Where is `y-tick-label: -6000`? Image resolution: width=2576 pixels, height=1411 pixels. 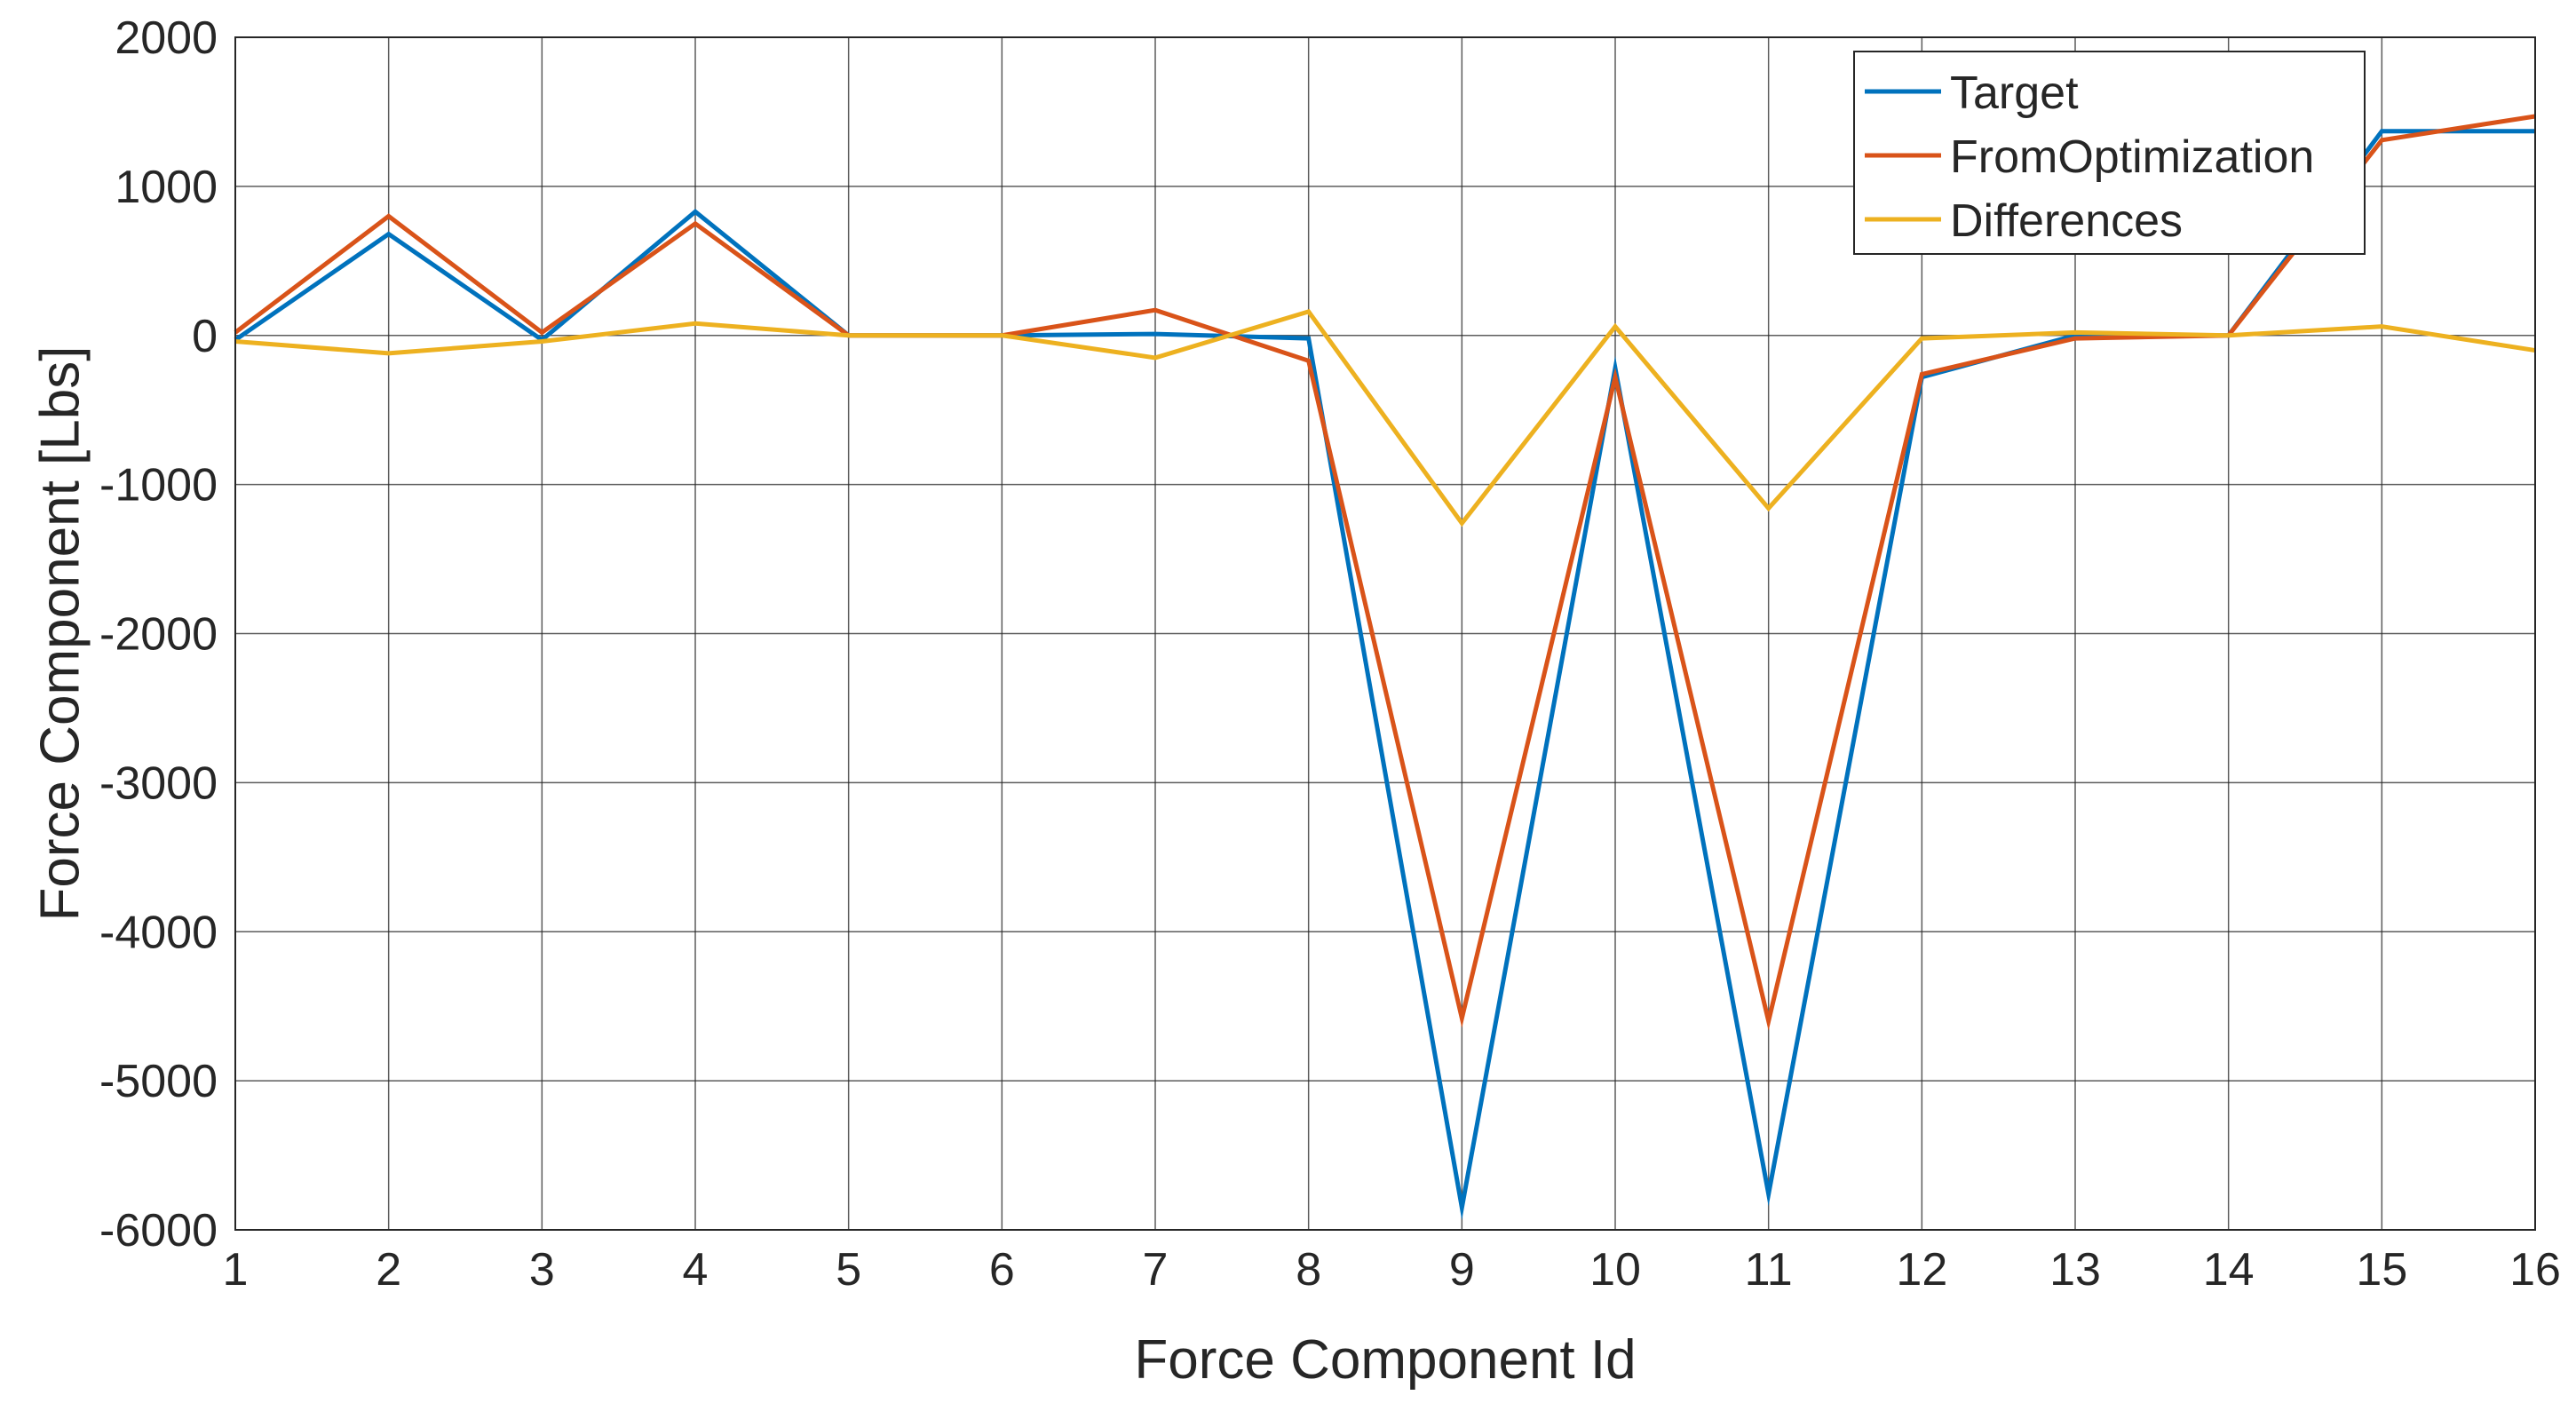
y-tick-label: -6000 is located at coordinates (159, 1230).